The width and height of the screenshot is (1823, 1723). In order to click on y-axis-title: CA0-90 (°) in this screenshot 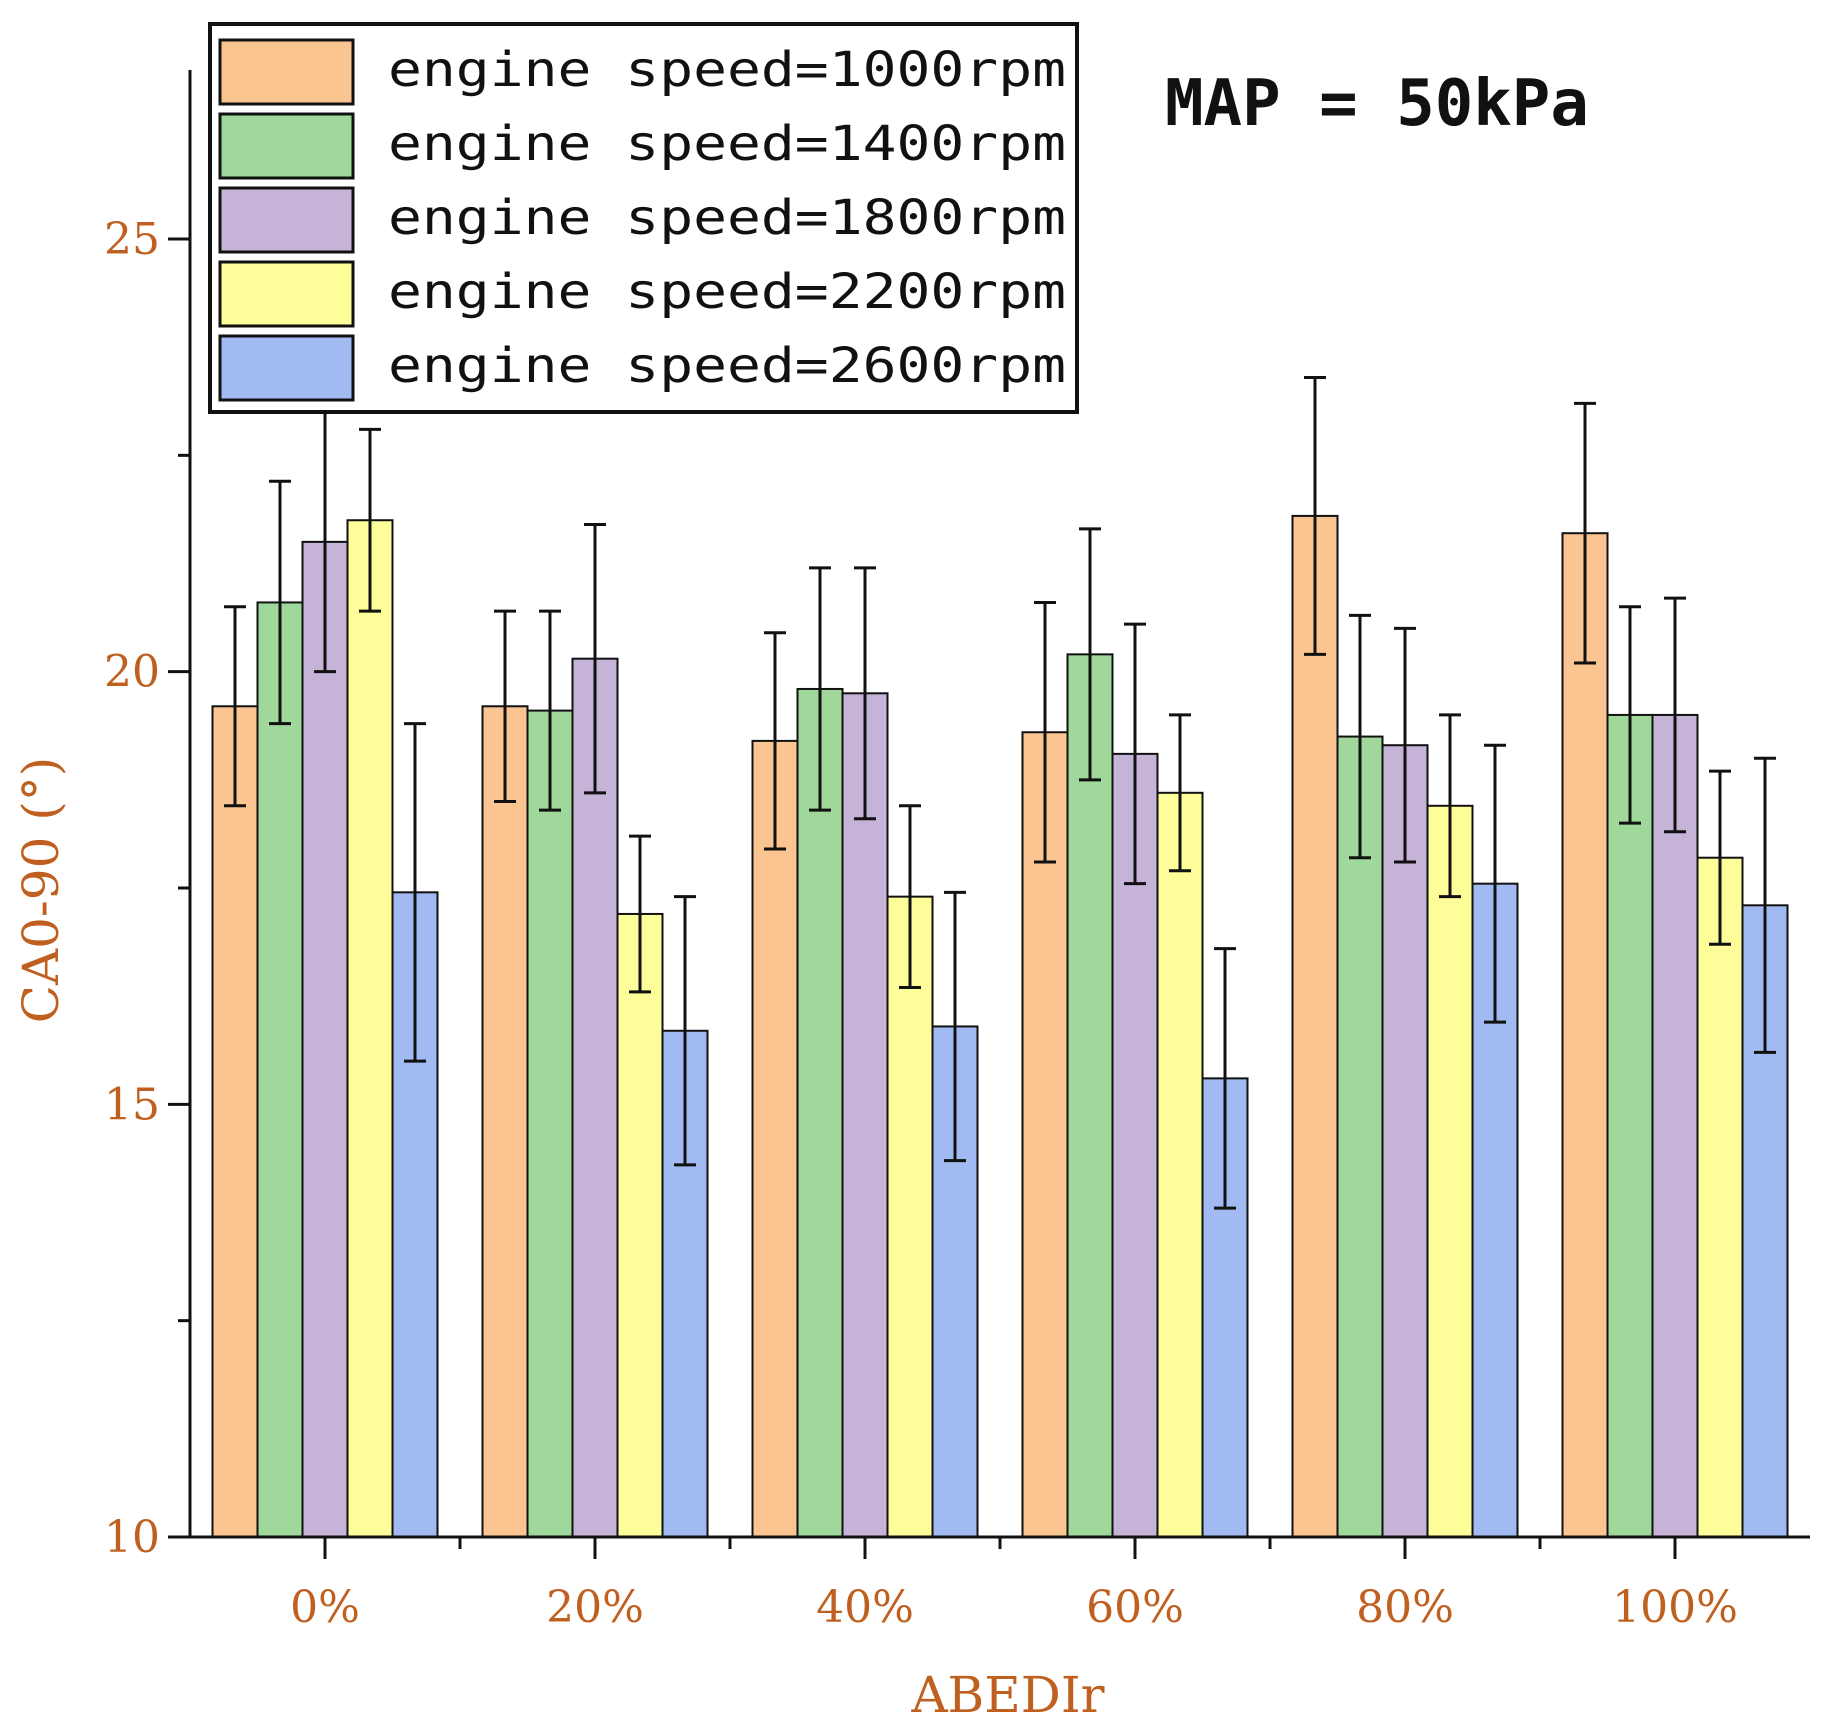, I will do `click(41, 890)`.